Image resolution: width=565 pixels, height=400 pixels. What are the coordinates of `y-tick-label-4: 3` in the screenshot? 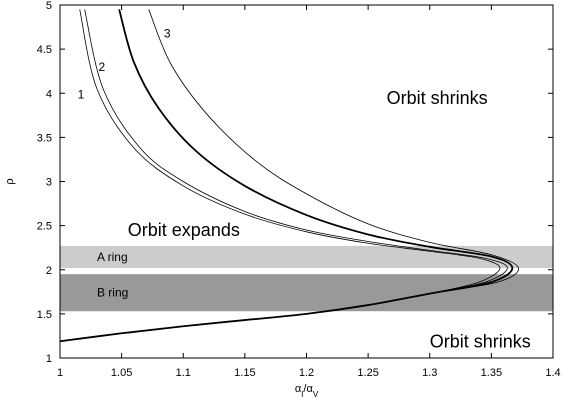 It's located at (49, 183).